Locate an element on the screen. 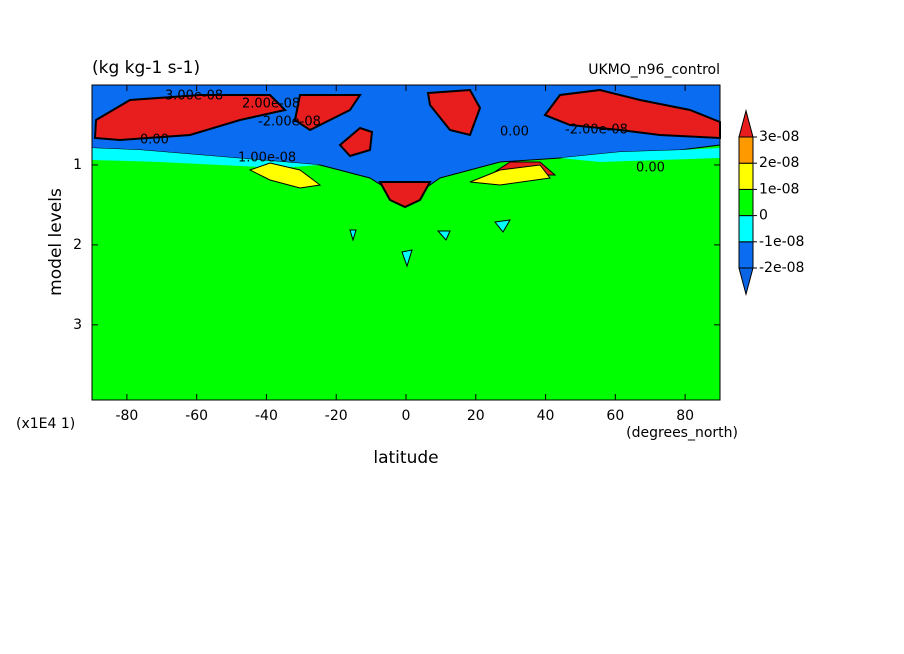 The width and height of the screenshot is (904, 654). y-tick-label: 2 is located at coordinates (77, 245).